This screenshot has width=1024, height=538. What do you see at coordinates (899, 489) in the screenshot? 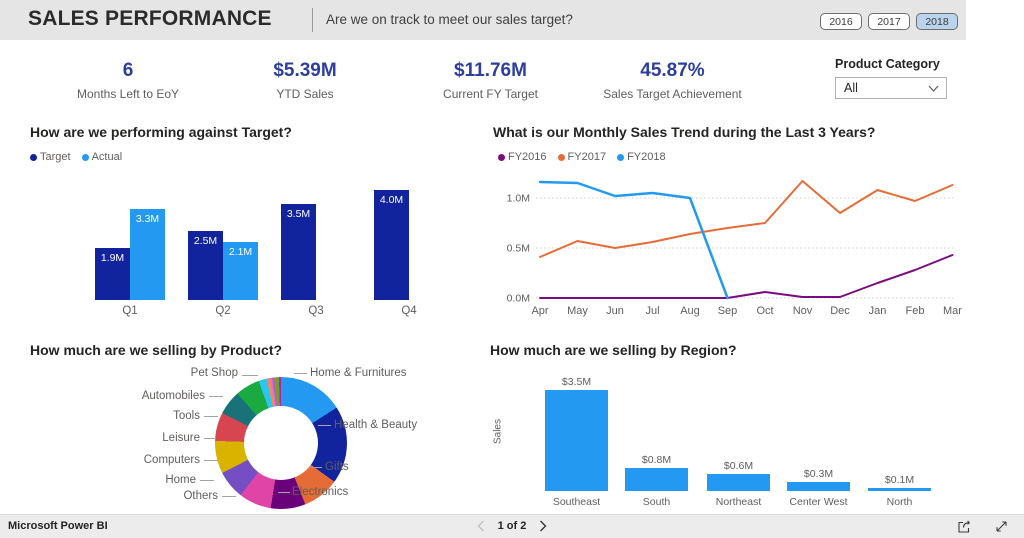
I see `bar-north` at bounding box center [899, 489].